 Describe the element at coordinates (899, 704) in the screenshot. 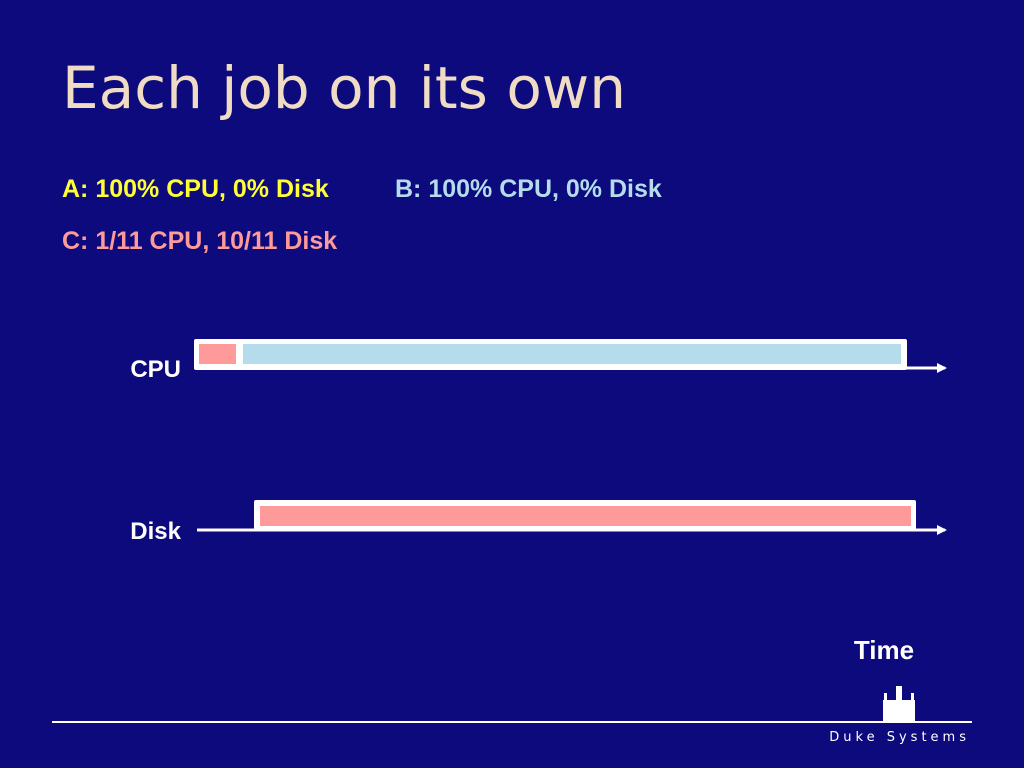

I see `logo` at that location.